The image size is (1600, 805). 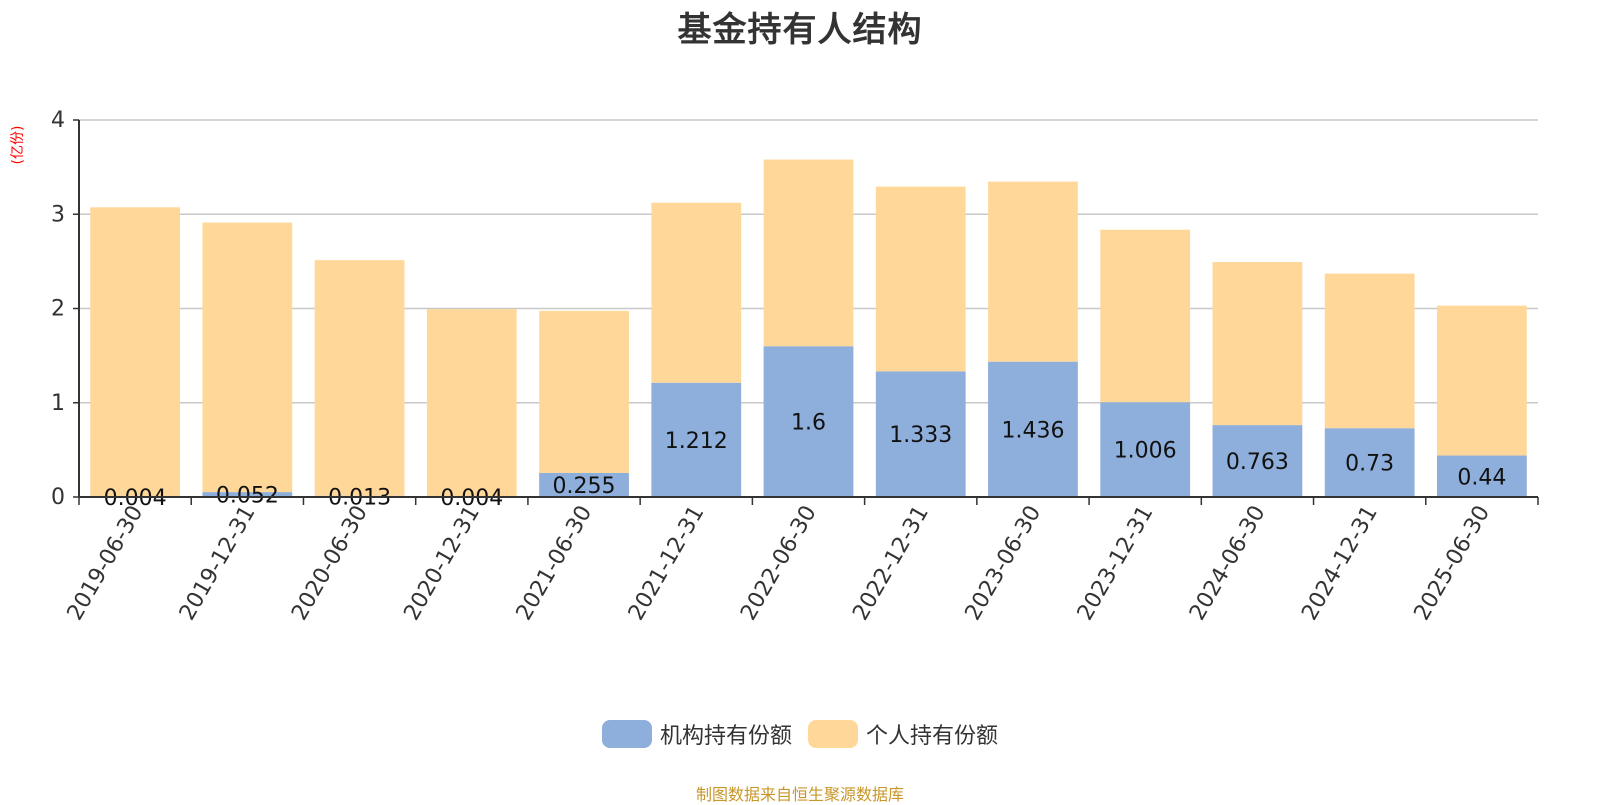 What do you see at coordinates (1453, 563) in the screenshot?
I see `x-tick-label: 2025-06-30` at bounding box center [1453, 563].